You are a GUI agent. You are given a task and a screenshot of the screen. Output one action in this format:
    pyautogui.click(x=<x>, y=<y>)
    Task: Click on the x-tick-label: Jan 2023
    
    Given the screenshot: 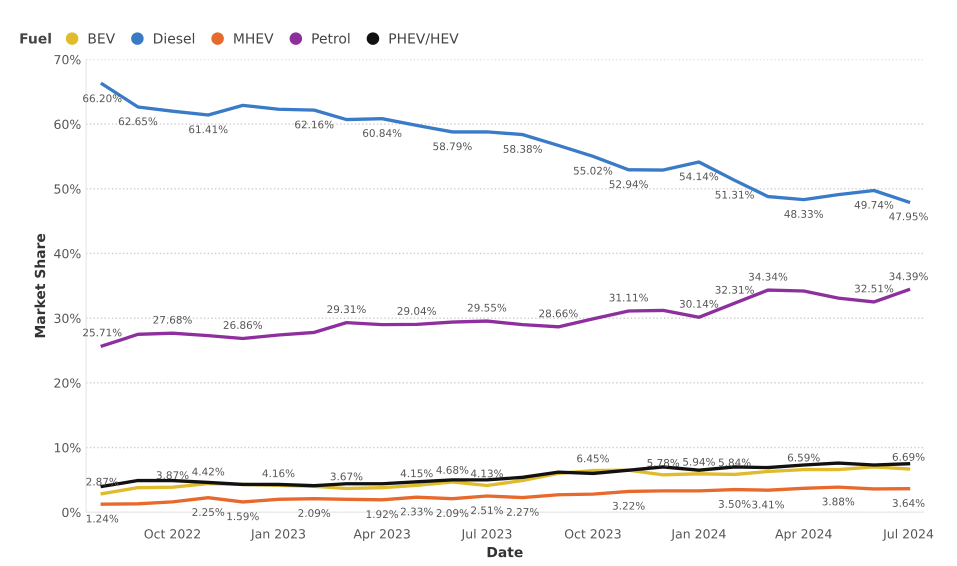 What is the action you would take?
    pyautogui.click(x=278, y=535)
    